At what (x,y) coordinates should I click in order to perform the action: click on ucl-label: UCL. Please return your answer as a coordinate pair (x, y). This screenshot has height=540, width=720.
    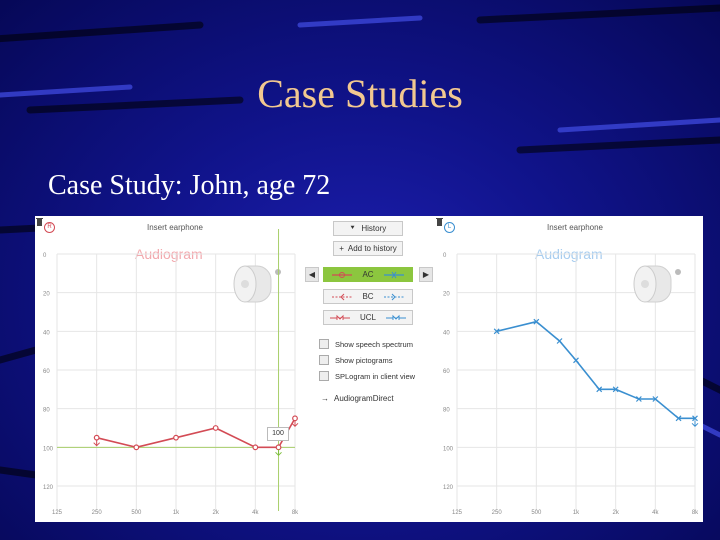
    Looking at the image, I should click on (367, 317).